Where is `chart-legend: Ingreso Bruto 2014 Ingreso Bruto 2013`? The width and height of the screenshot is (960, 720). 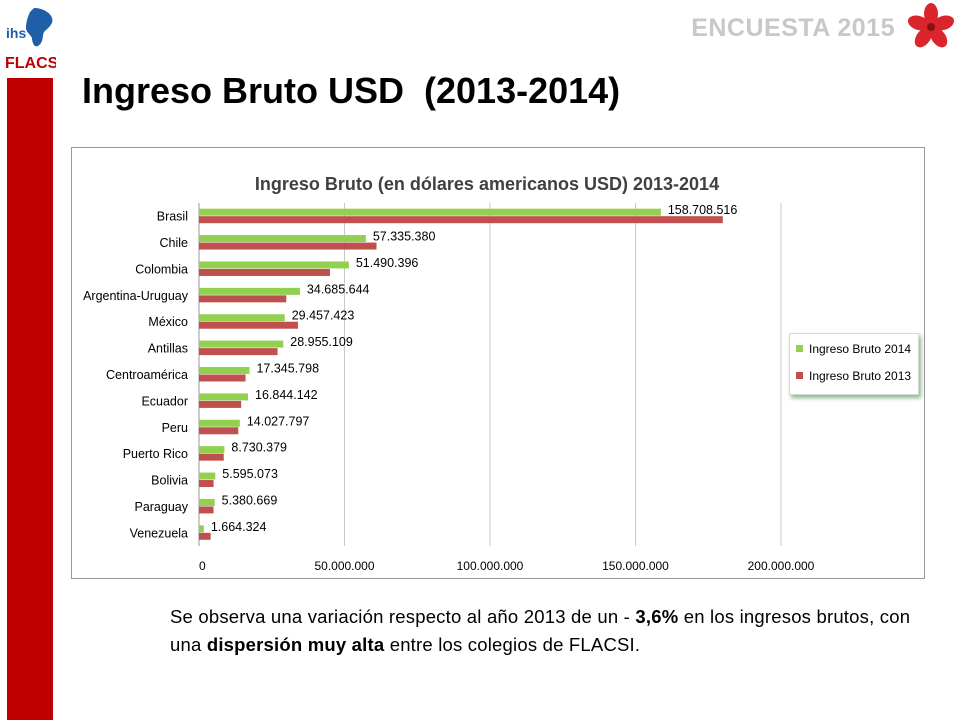
chart-legend: Ingreso Bruto 2014 Ingreso Bruto 2013 is located at coordinates (854, 364).